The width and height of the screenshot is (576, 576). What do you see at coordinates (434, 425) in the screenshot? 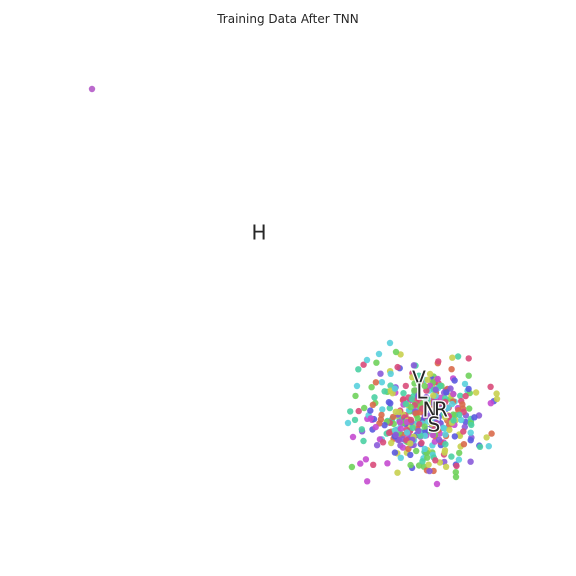
I see `class-label-s: S` at bounding box center [434, 425].